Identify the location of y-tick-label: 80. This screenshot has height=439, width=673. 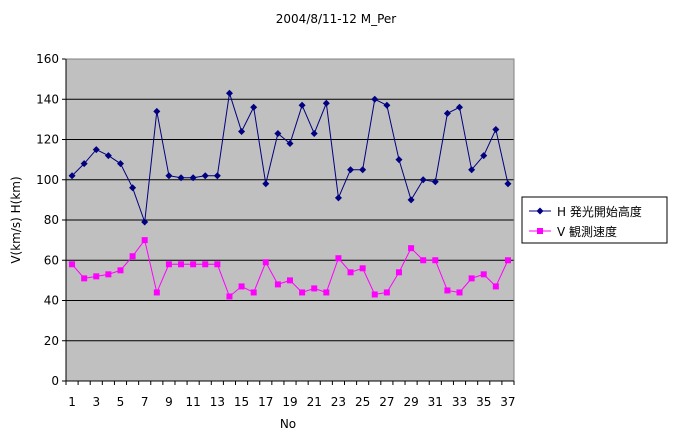
(51, 220).